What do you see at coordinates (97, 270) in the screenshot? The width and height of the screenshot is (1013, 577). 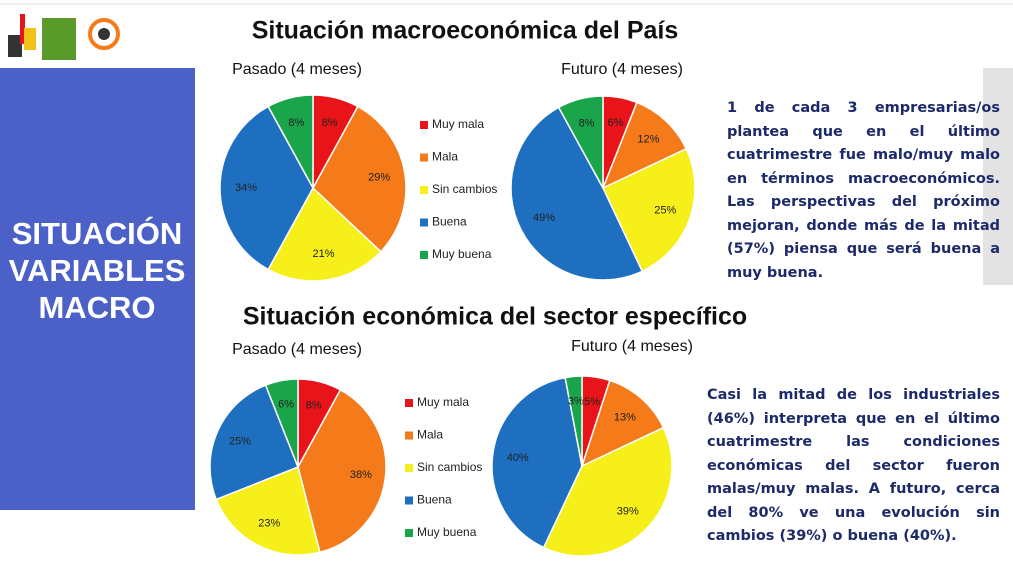 I see `sidebar-title: VARIABLES` at bounding box center [97, 270].